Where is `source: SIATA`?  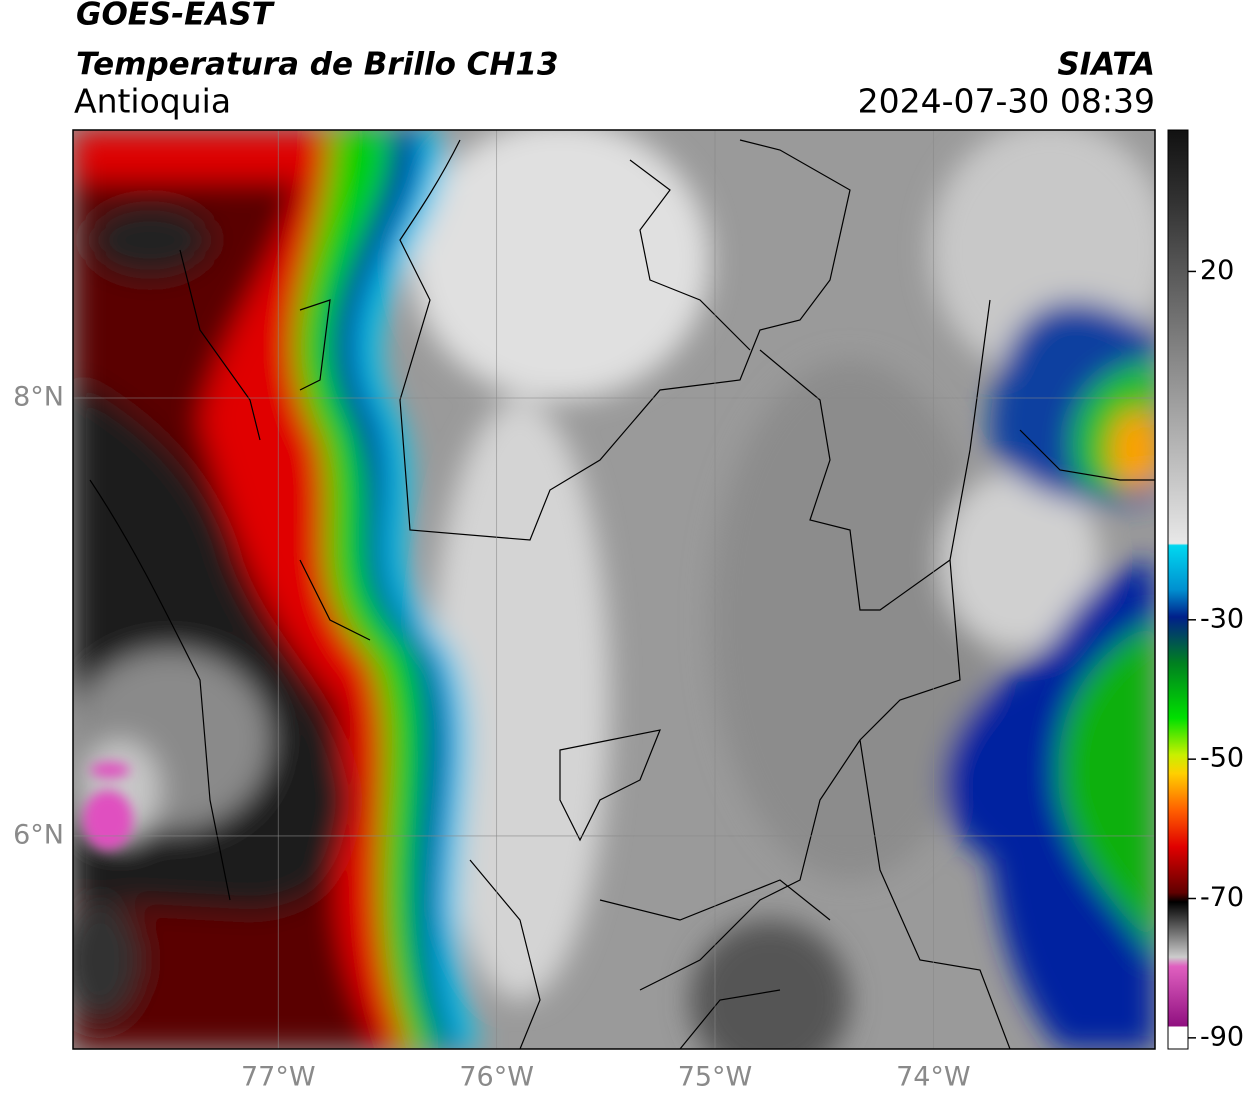
source: SIATA is located at coordinates (1106, 65).